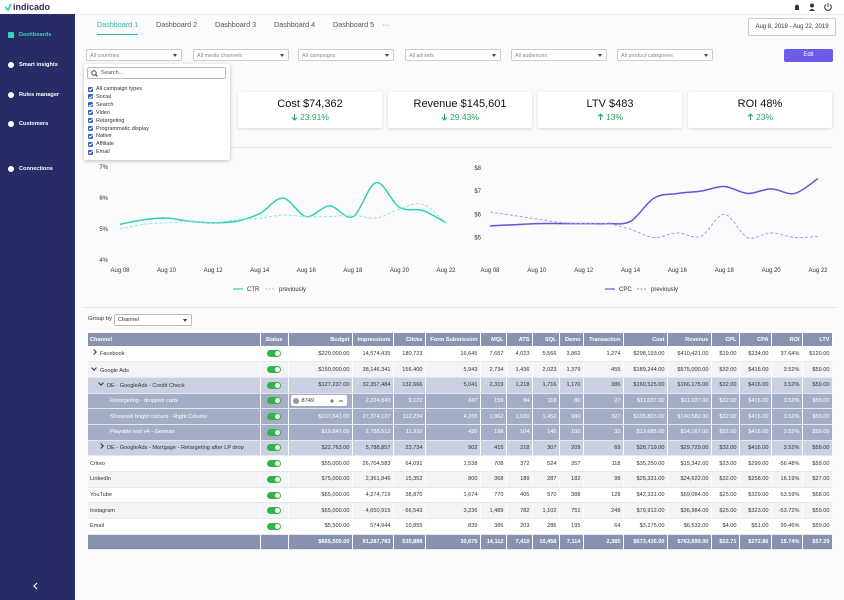  I want to click on channel-cell: Email, so click(174, 526).